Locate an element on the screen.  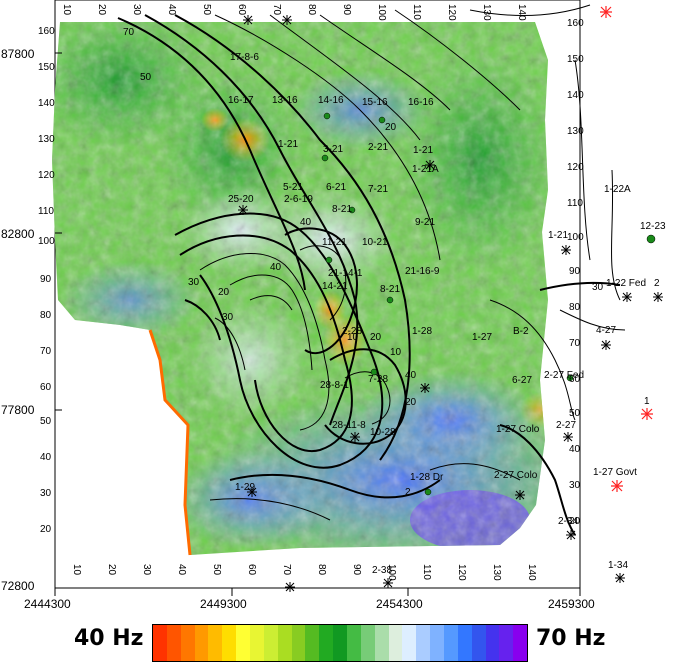
y-axis-label: 87800 is located at coordinates (18, 54).